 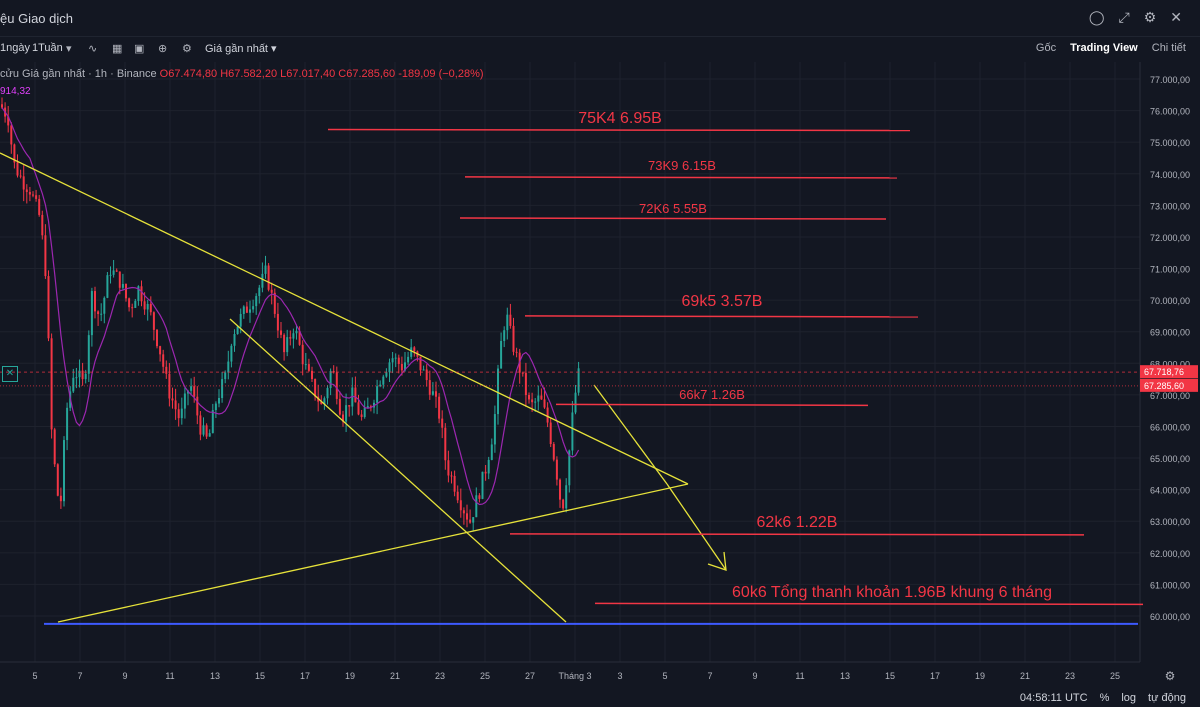 What do you see at coordinates (93, 49) in the screenshot?
I see `indicator-icon: ∿` at bounding box center [93, 49].